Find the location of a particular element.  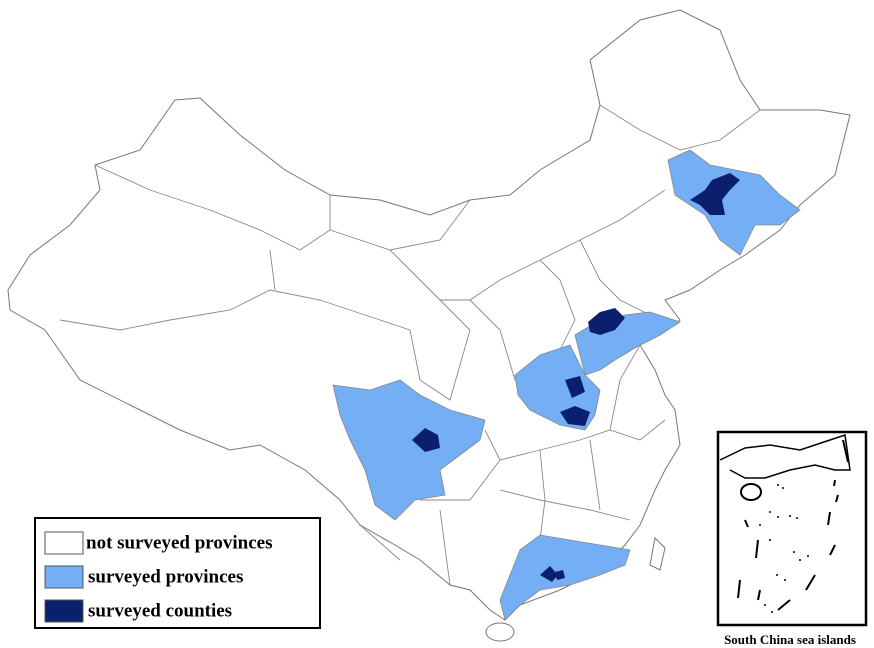

inset-caption: South China sea islands is located at coordinates (790, 639).